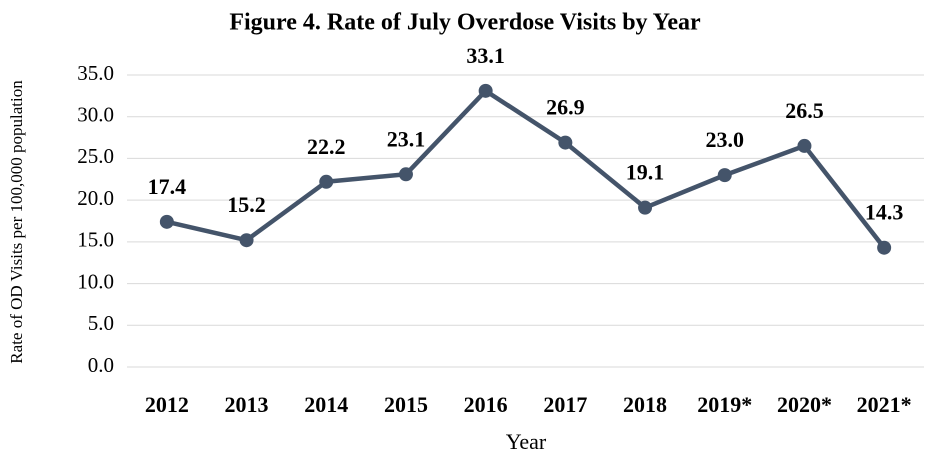  Describe the element at coordinates (565, 404) in the screenshot. I see `x-tick-label: 2017` at that location.